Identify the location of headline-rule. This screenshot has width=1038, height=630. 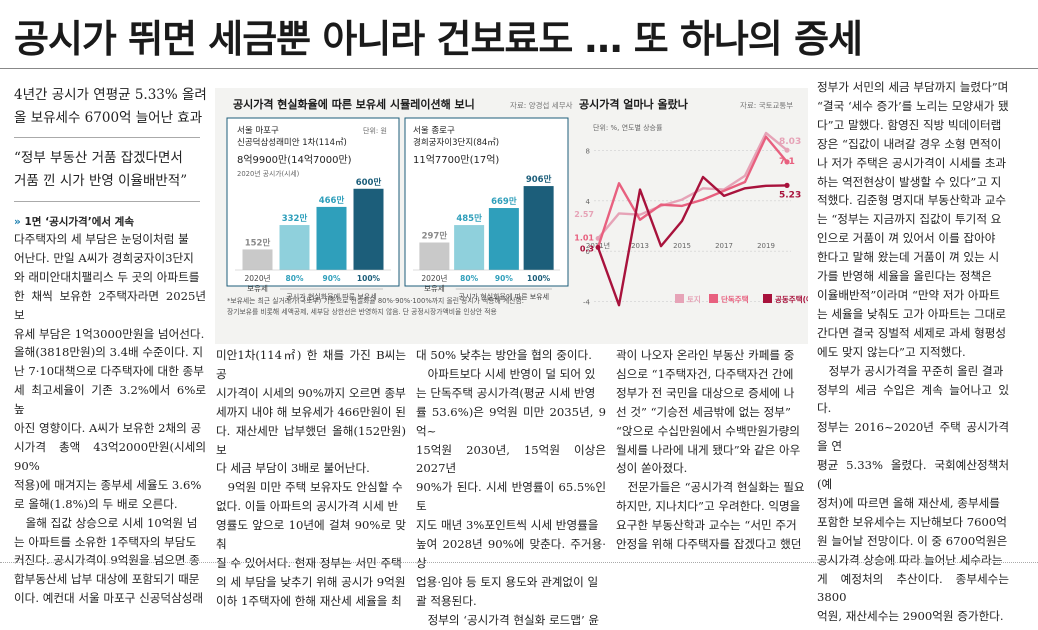
(519, 68).